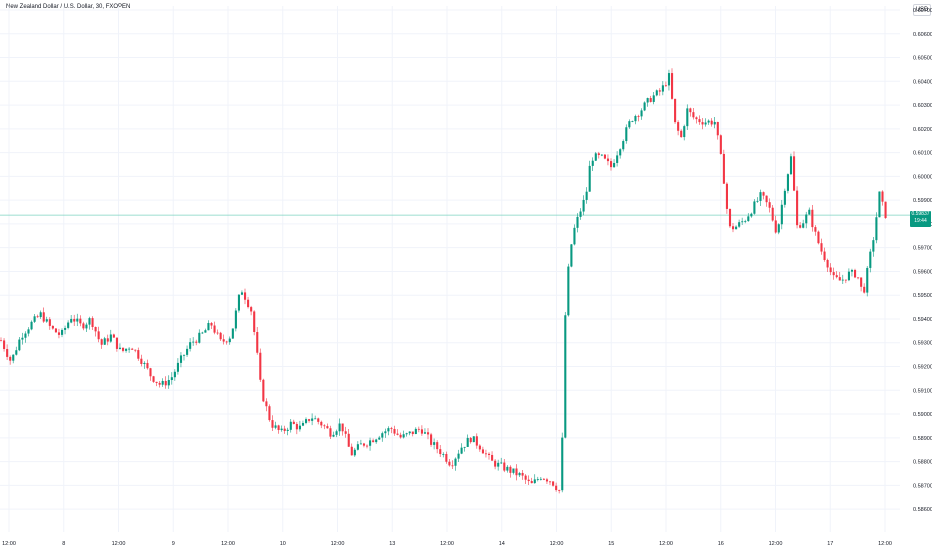 This screenshot has height=550, width=932. I want to click on x-tick-label: 16, so click(721, 544).